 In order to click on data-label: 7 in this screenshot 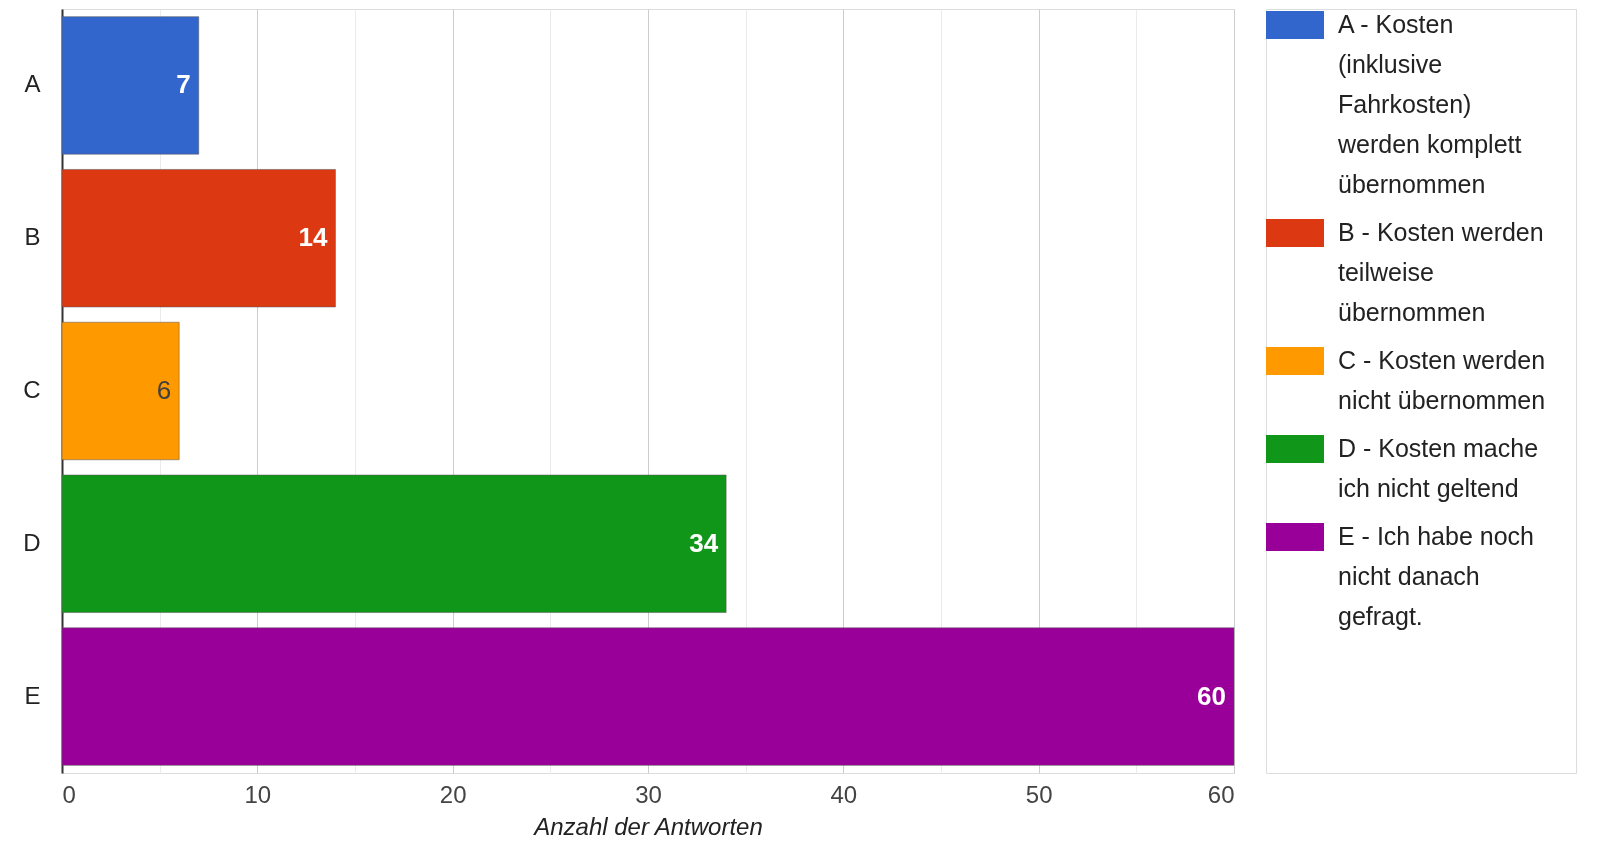, I will do `click(183, 84)`.